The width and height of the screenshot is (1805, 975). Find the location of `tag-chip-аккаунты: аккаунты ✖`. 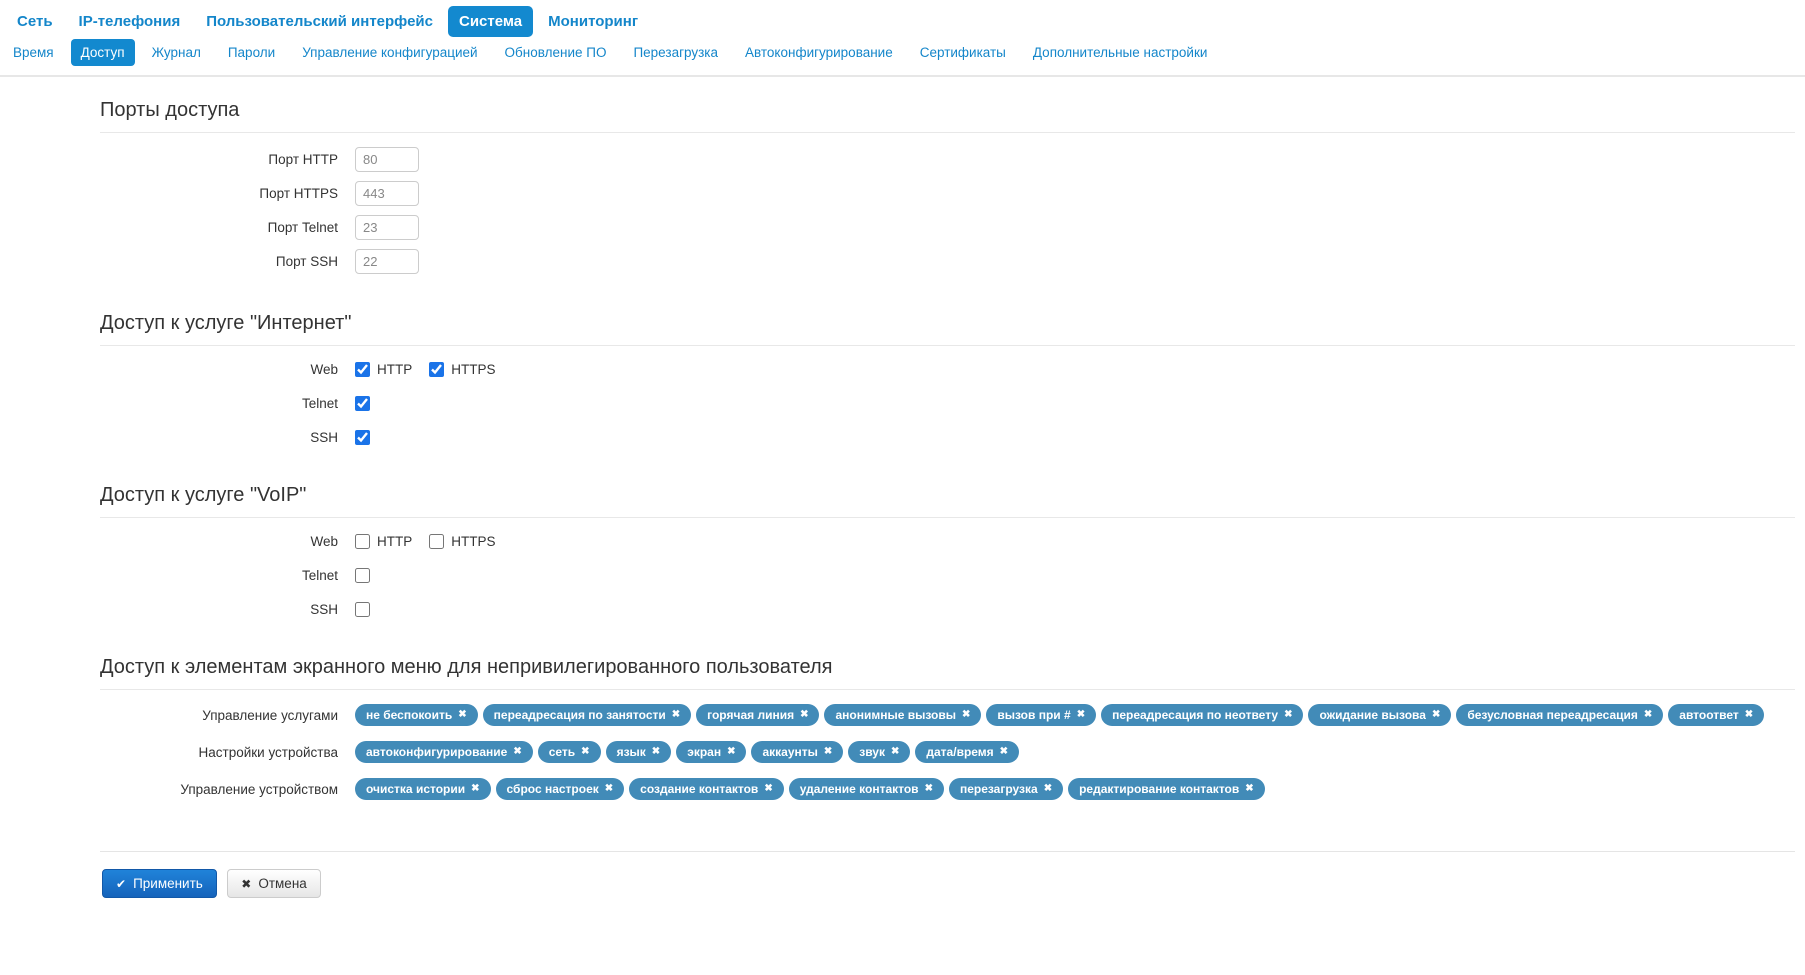

tag-chip-аккаунты: аккаунты ✖ is located at coordinates (797, 752).